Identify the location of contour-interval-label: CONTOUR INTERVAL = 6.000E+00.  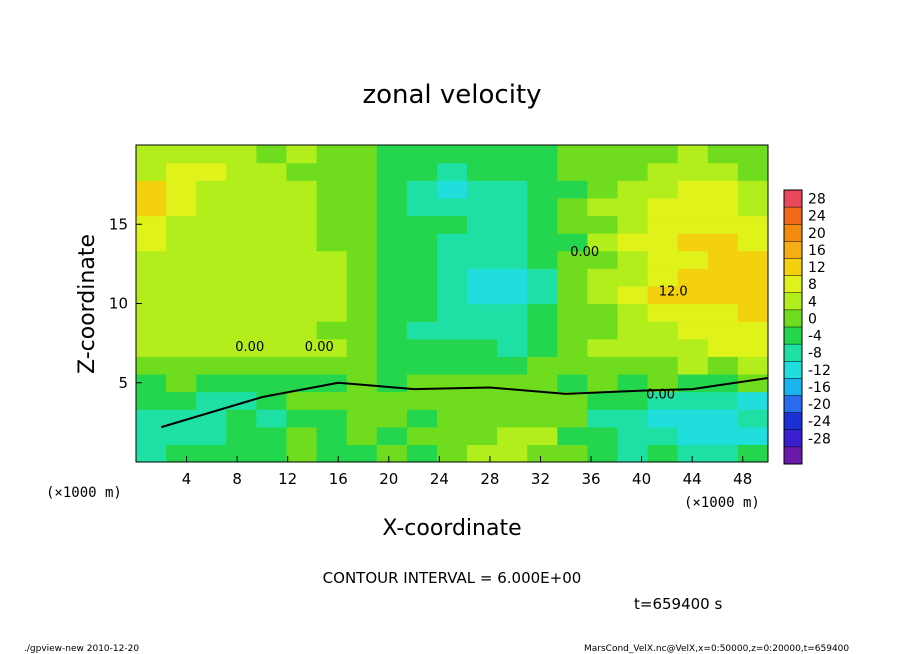
(452, 578).